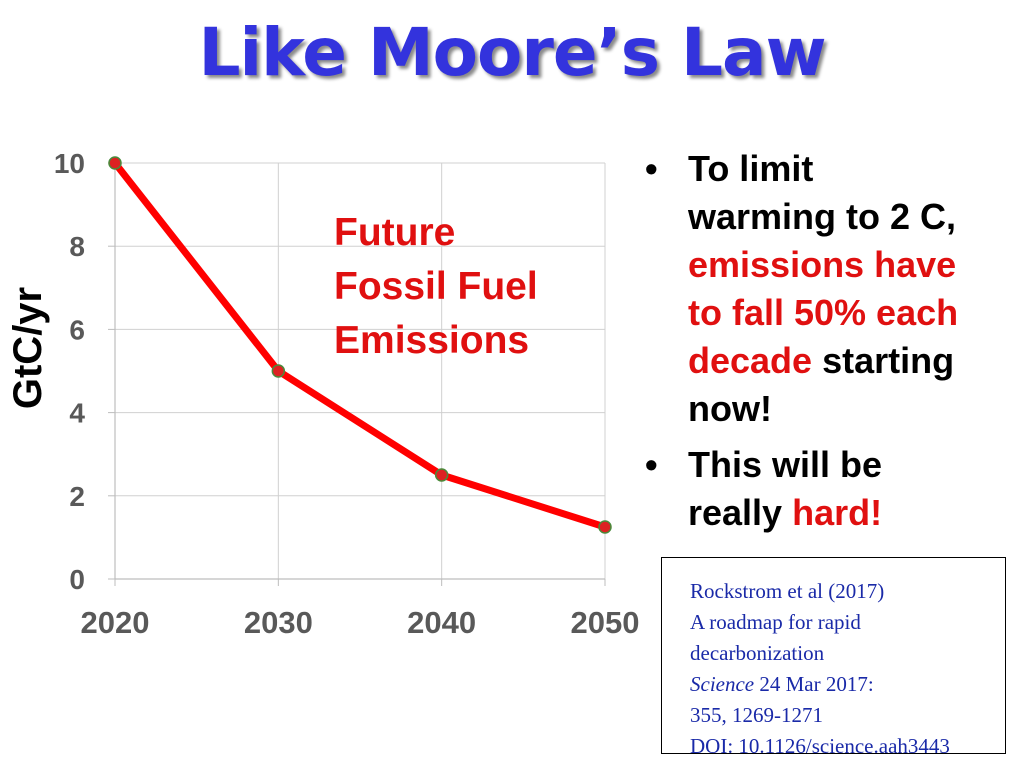  What do you see at coordinates (115, 163) in the screenshot?
I see `data-point-2020` at bounding box center [115, 163].